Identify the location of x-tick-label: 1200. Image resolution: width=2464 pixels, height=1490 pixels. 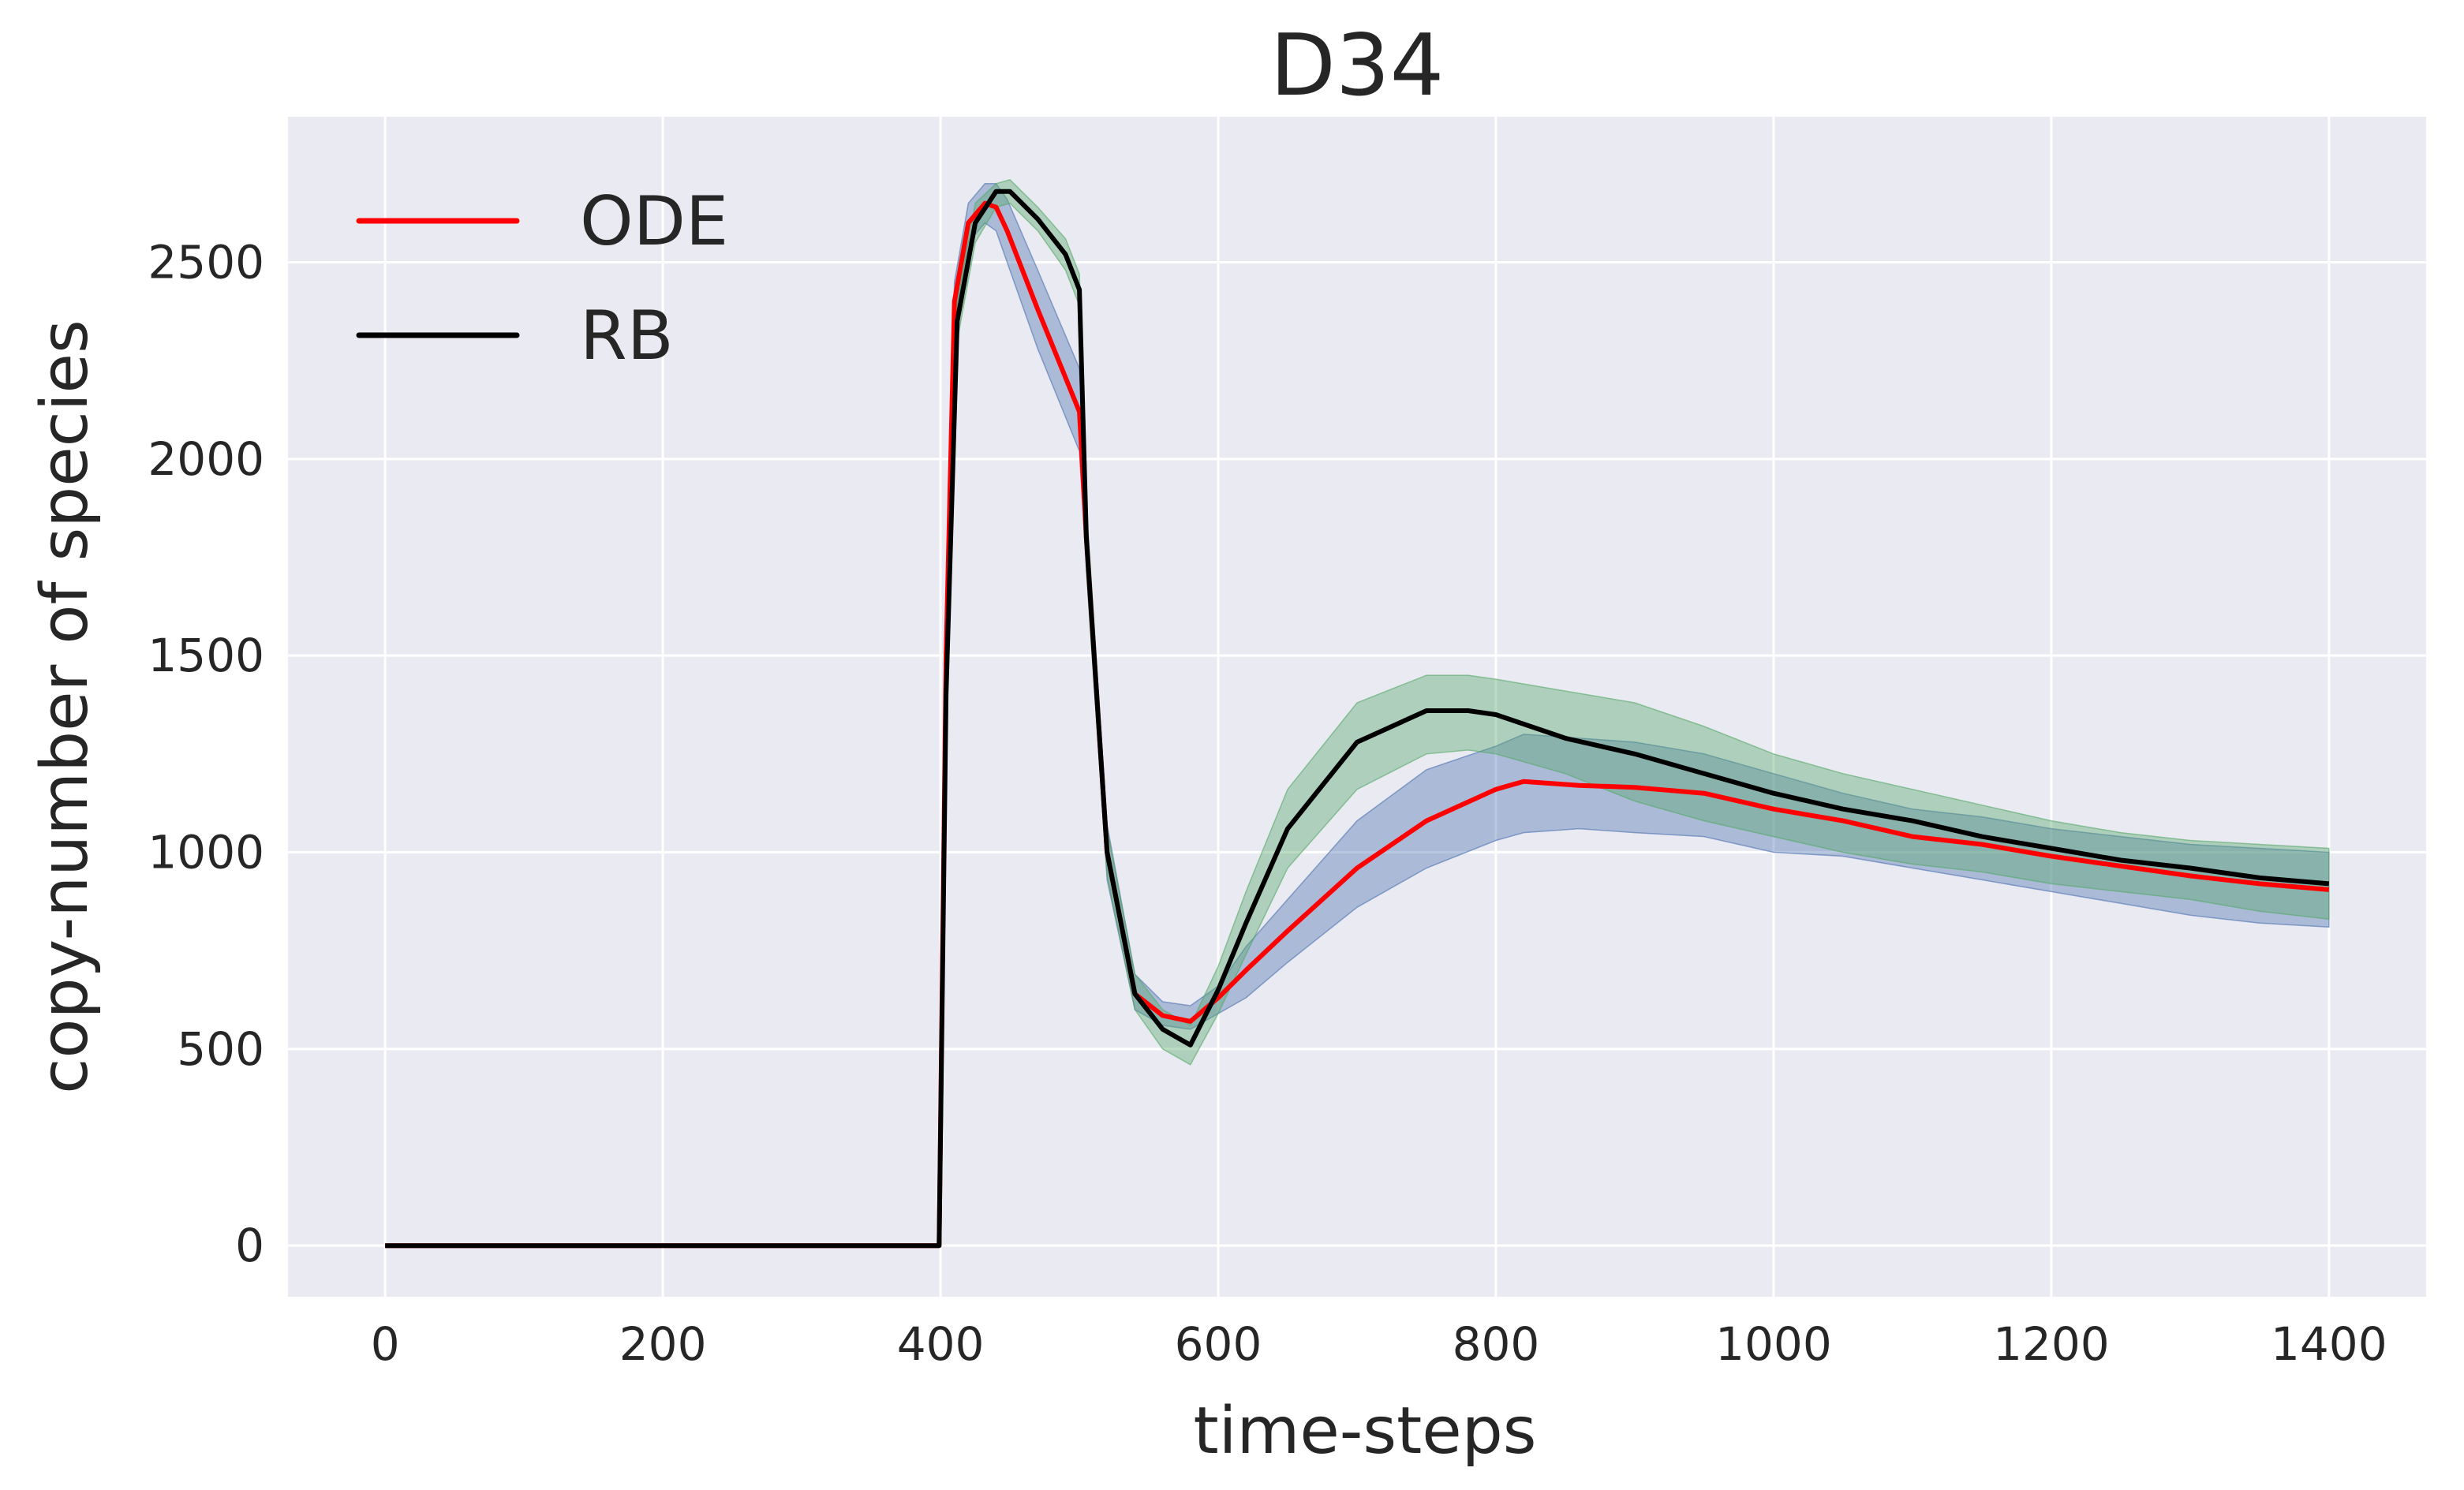
(2051, 1344).